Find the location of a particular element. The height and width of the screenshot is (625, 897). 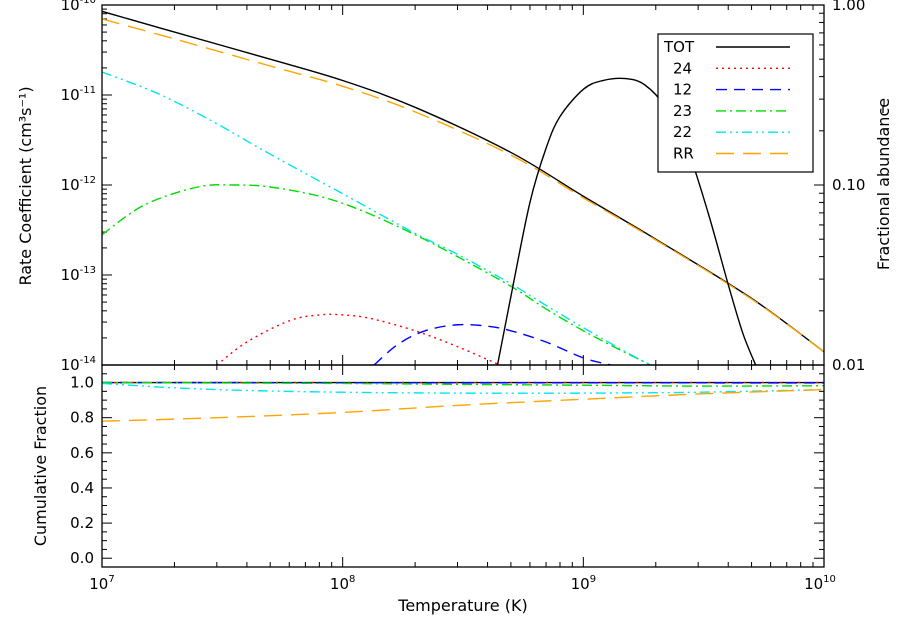

bottom-x-tick-label: 10¹⁰ is located at coordinates (820, 583).